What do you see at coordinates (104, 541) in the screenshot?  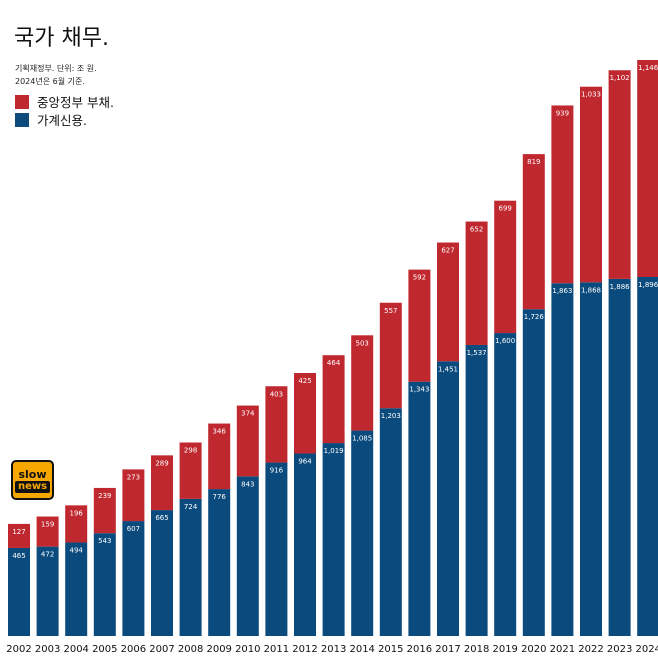 I see `label-household-credit-2005: 543` at bounding box center [104, 541].